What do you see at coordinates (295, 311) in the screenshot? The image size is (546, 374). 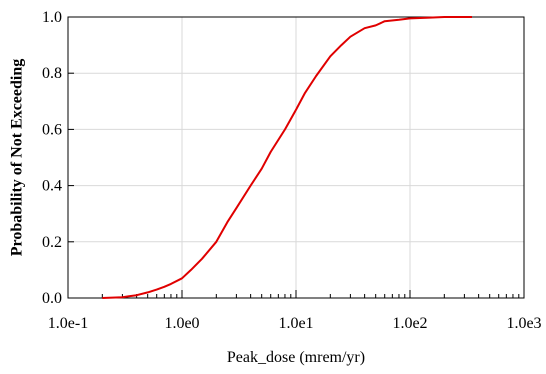 I see `x-axis-ticks: 1.0e-1 1.0e0 1.0e1 1.0e2 1.0e3` at bounding box center [295, 311].